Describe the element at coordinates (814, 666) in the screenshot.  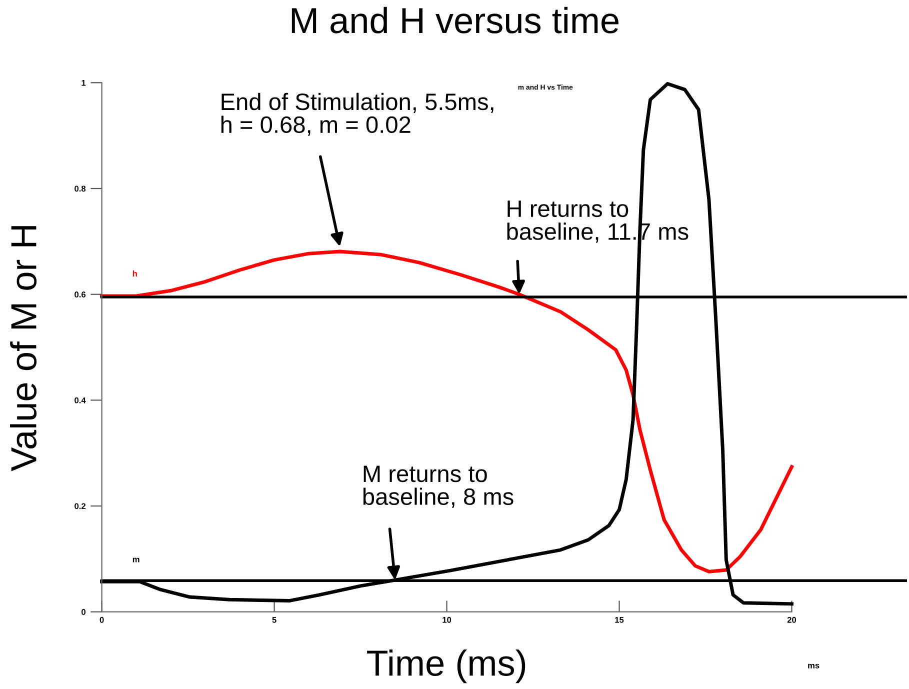
I see `text: ms` at that location.